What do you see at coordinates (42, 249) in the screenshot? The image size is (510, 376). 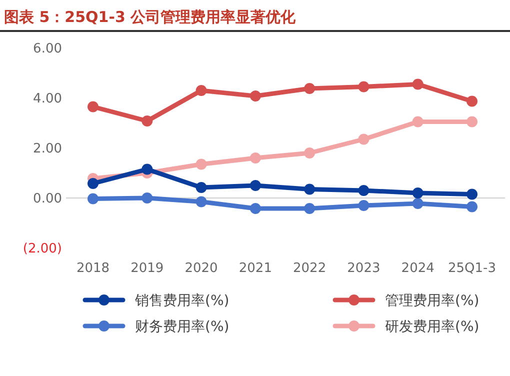 I see `y-tick-label: (2.00)` at bounding box center [42, 249].